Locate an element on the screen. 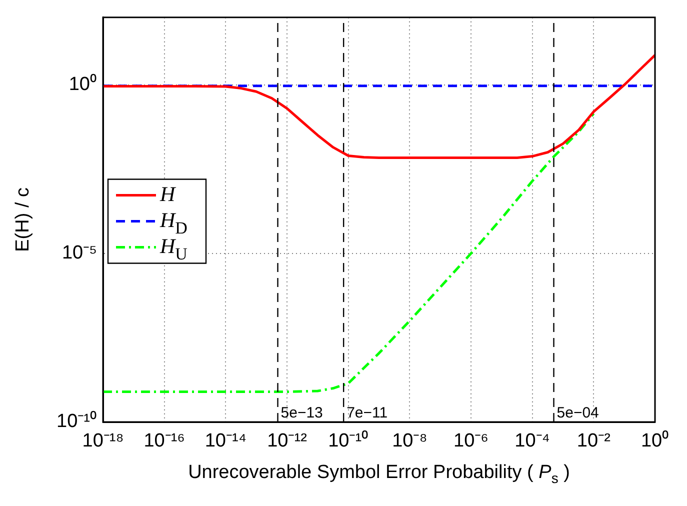 This screenshot has width=687, height=506. x-axis-title: Unrecoverable Symbol Error Probability ( P$_{s}$ ) is located at coordinates (379, 474).